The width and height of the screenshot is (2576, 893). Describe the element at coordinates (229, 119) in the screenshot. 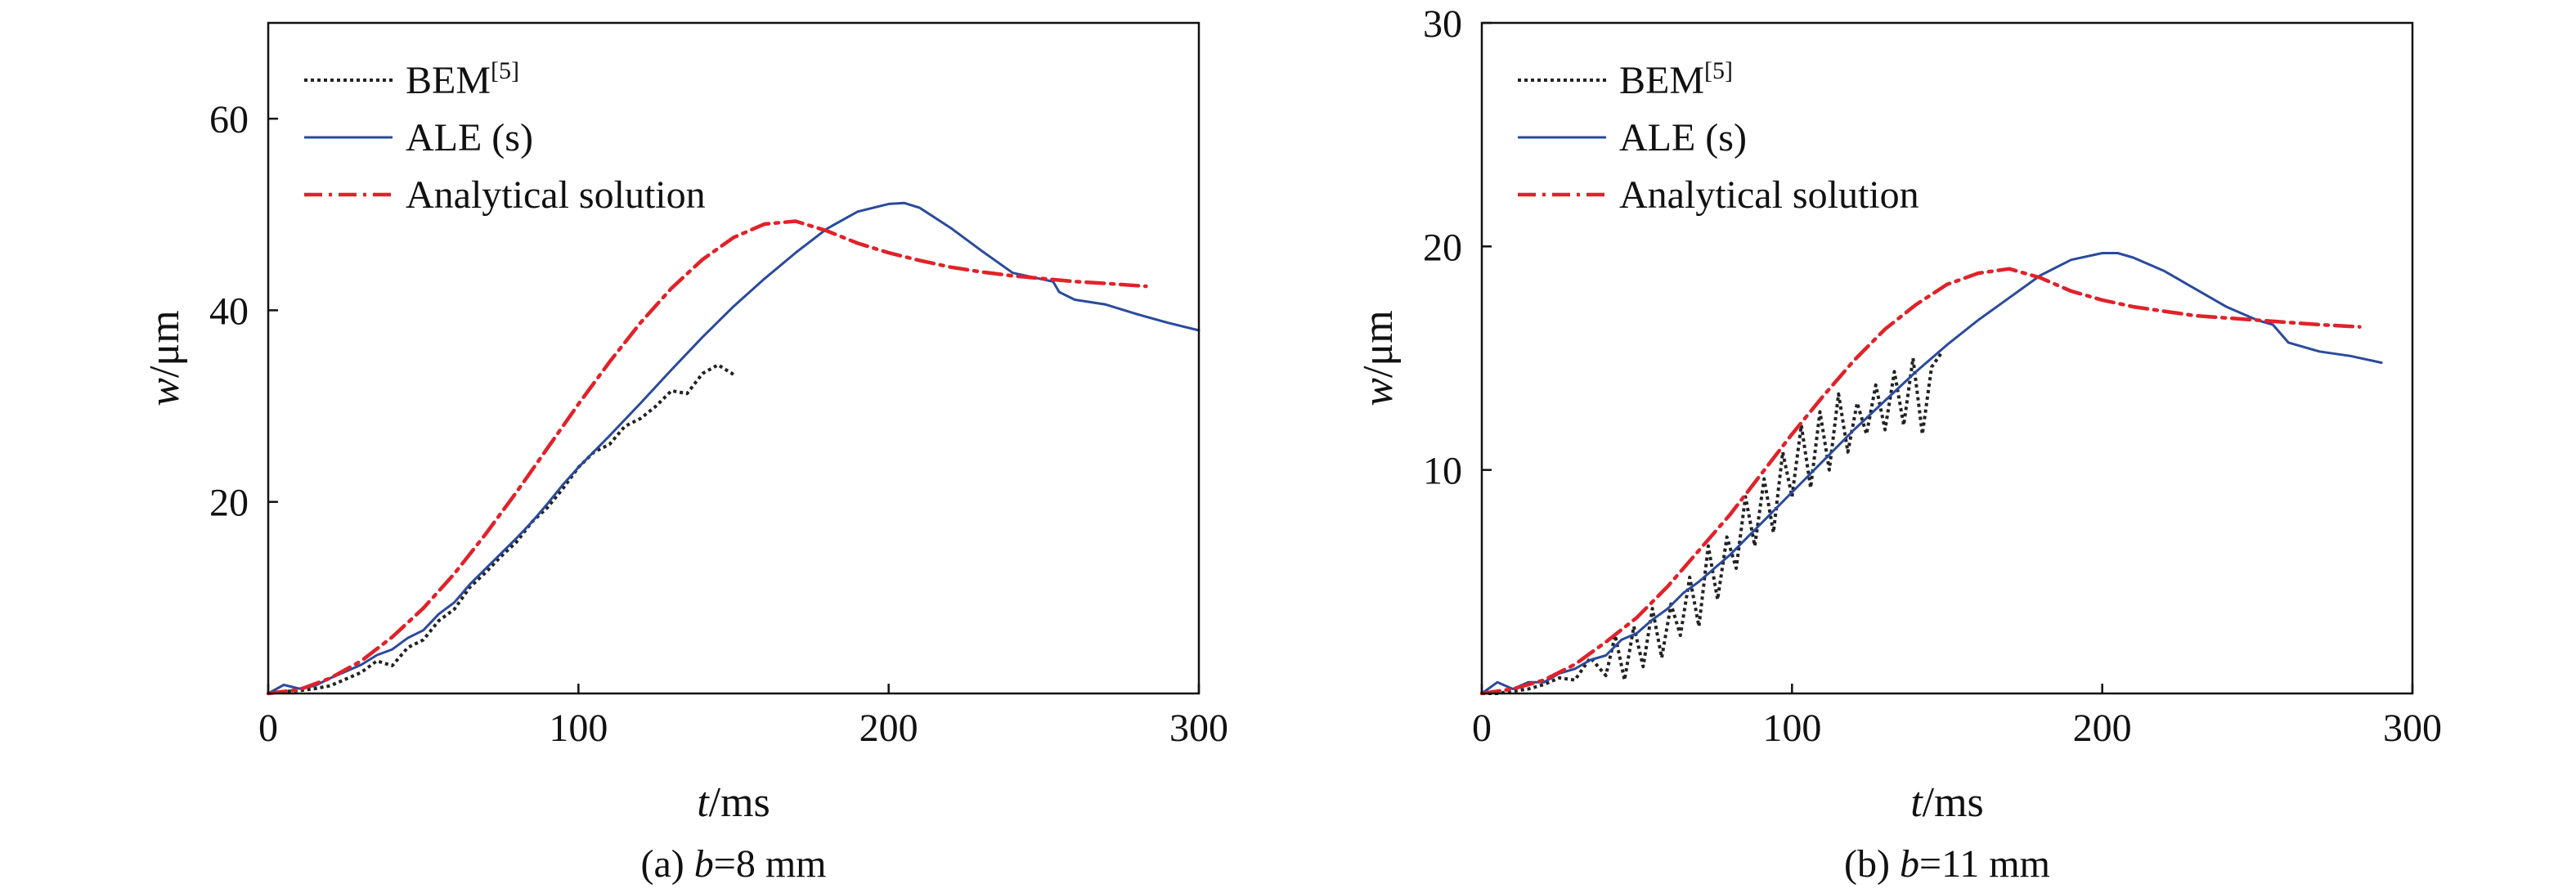

I see `y-tick-label: 60` at that location.